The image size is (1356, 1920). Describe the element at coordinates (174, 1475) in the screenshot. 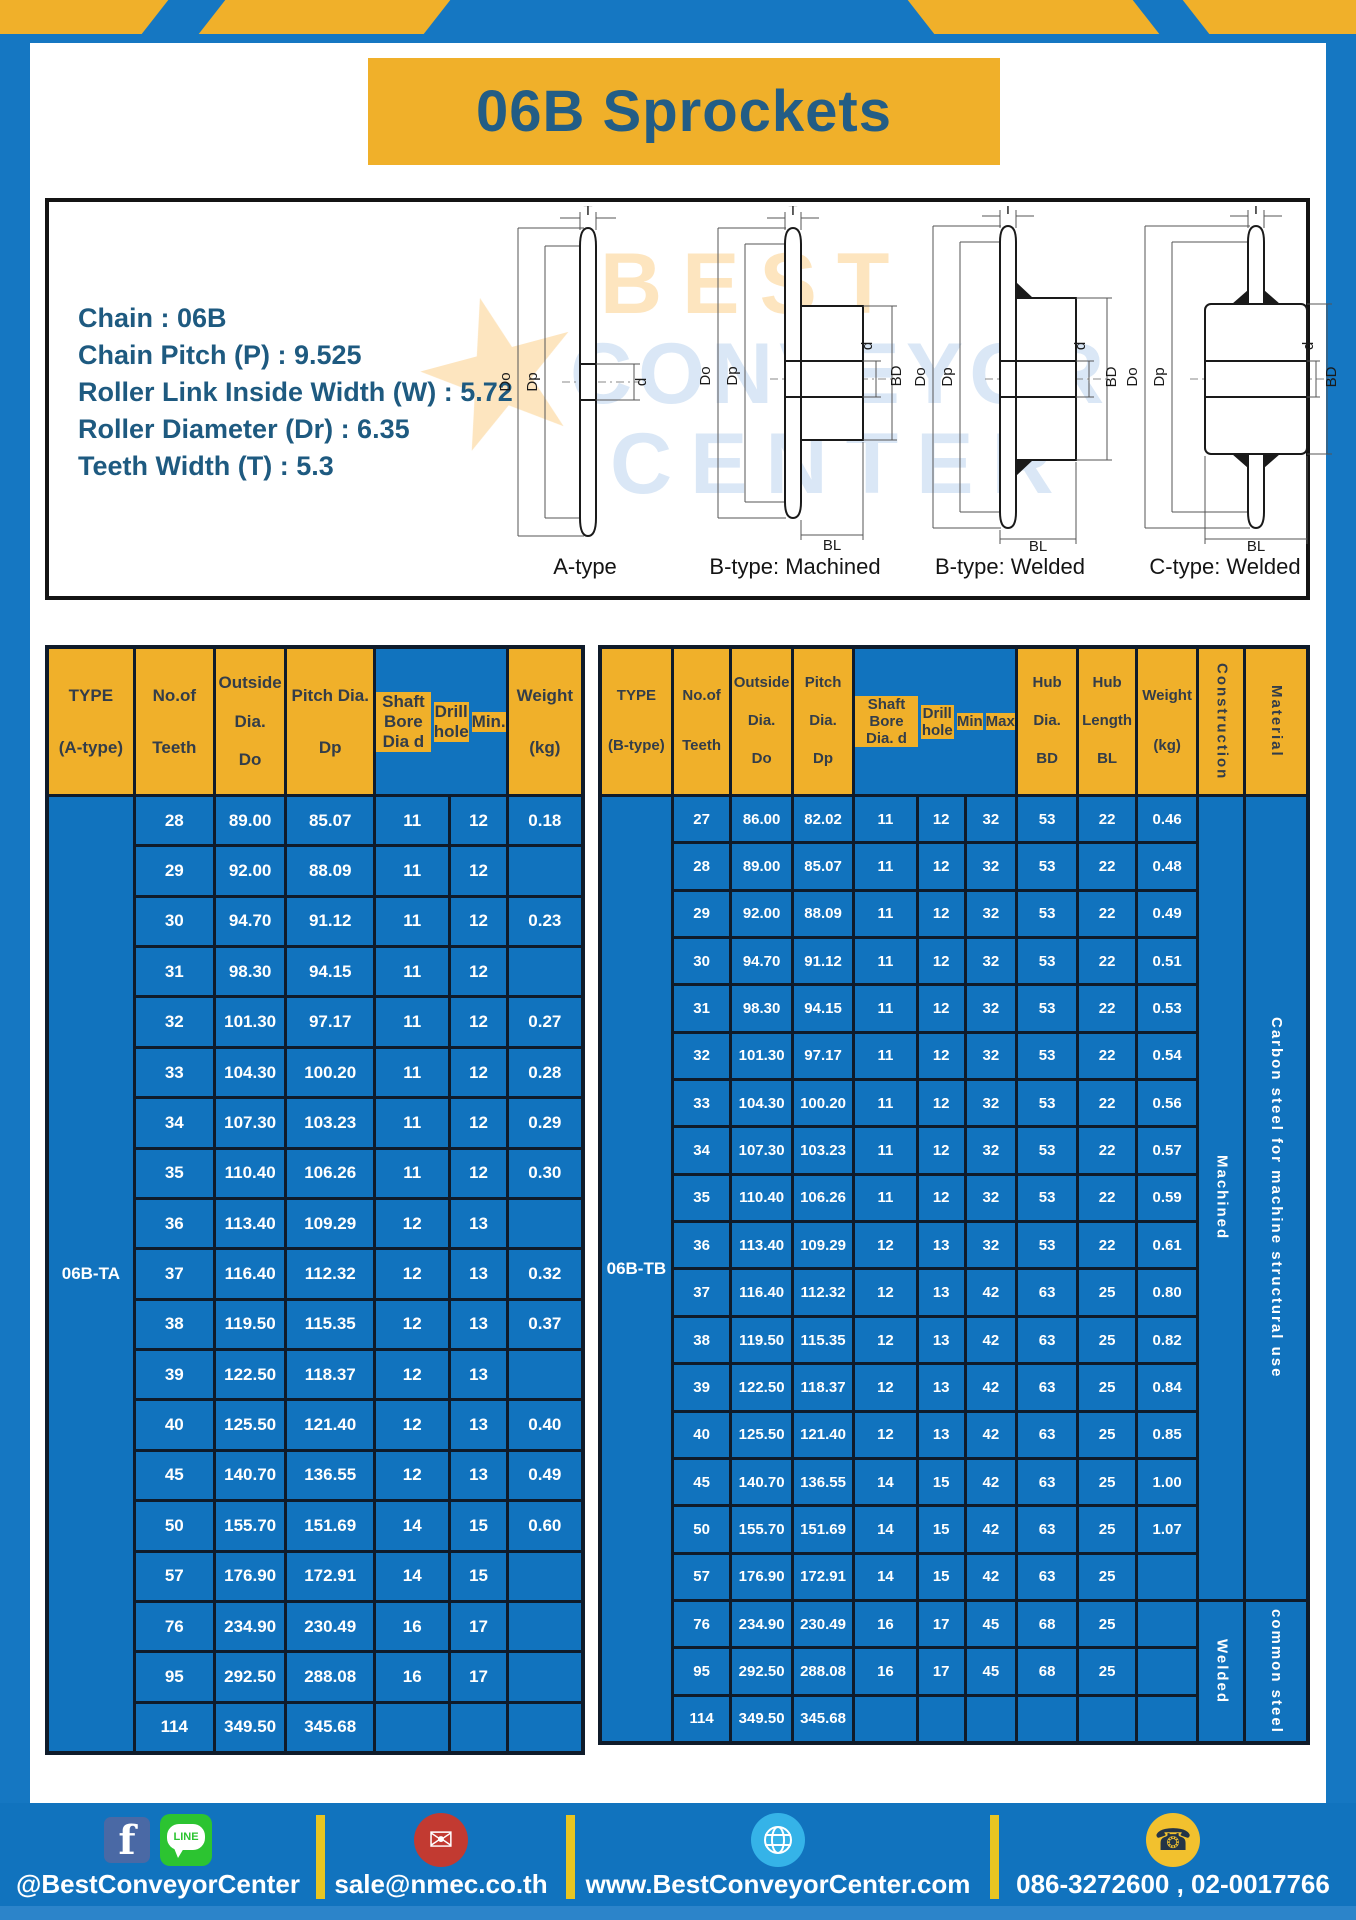

I see `table-cell: 45` at that location.